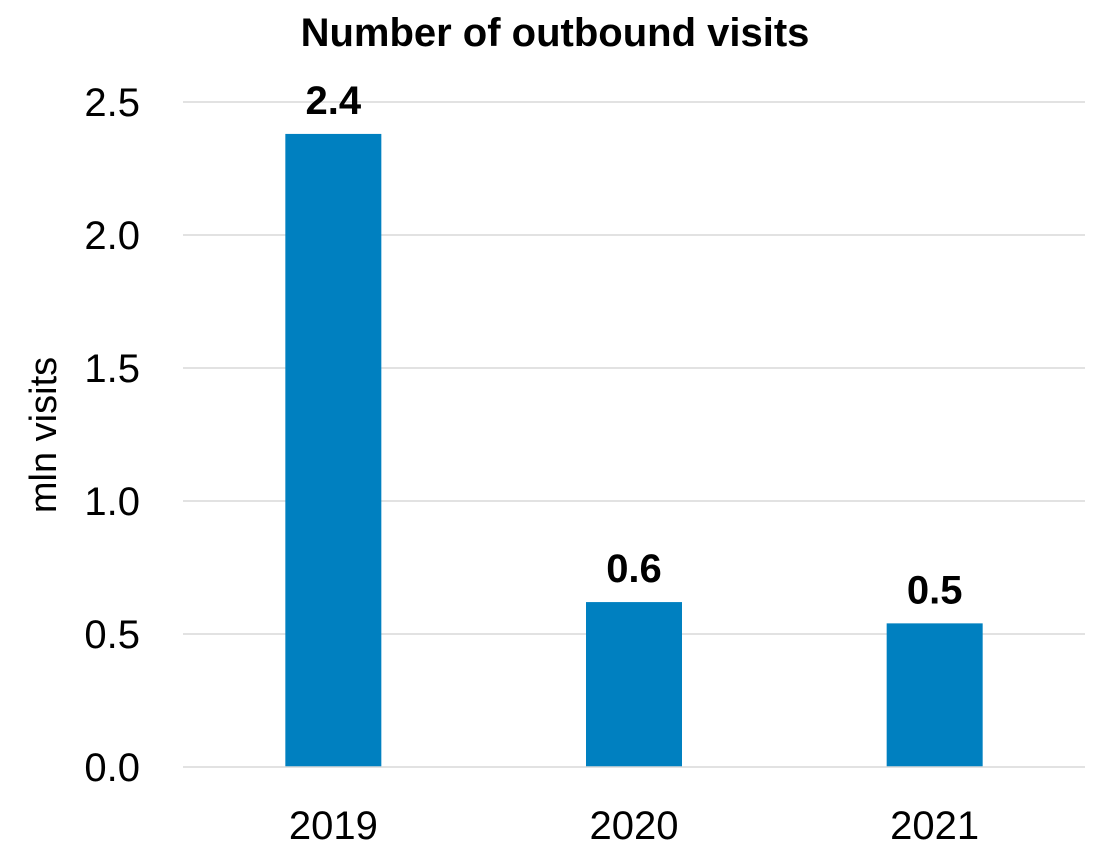 This screenshot has width=1097, height=847. What do you see at coordinates (112, 236) in the screenshot?
I see `y-tick-label: 2.0` at bounding box center [112, 236].